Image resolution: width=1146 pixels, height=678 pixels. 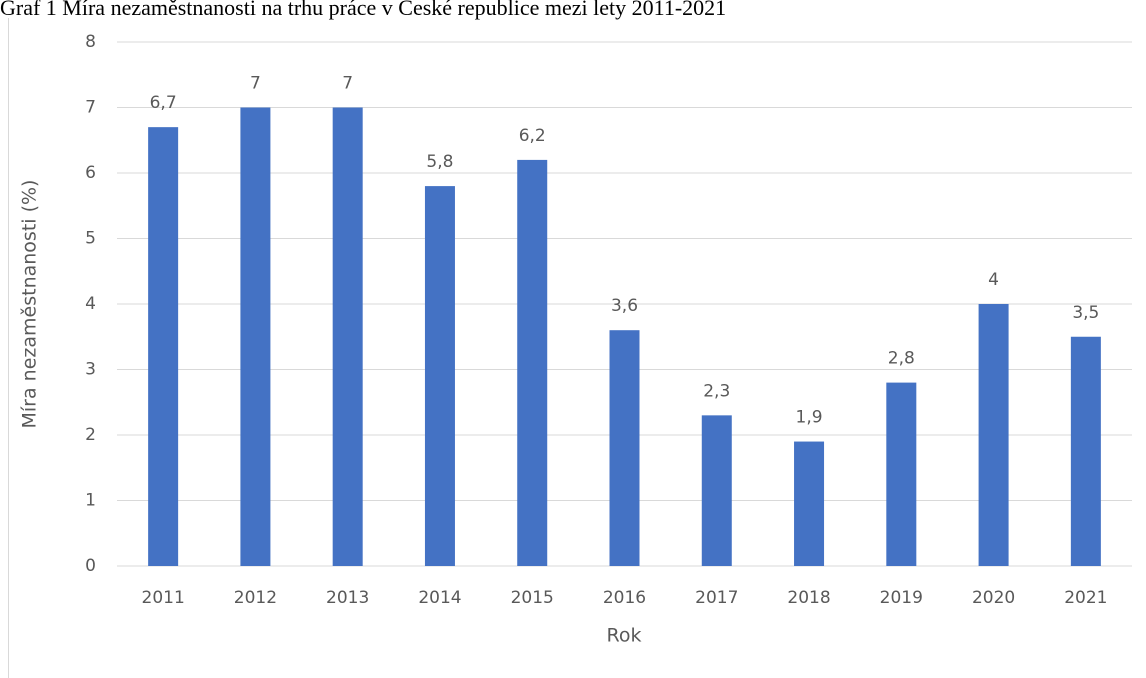 I want to click on x-tick-label: 2017, so click(x=716, y=598).